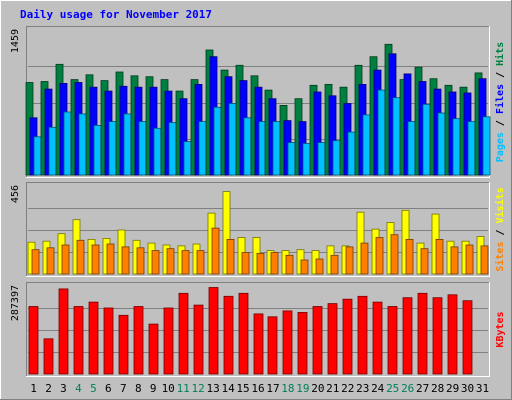 The image size is (512, 400). I want to click on x-tick-label: 16, so click(257, 388).